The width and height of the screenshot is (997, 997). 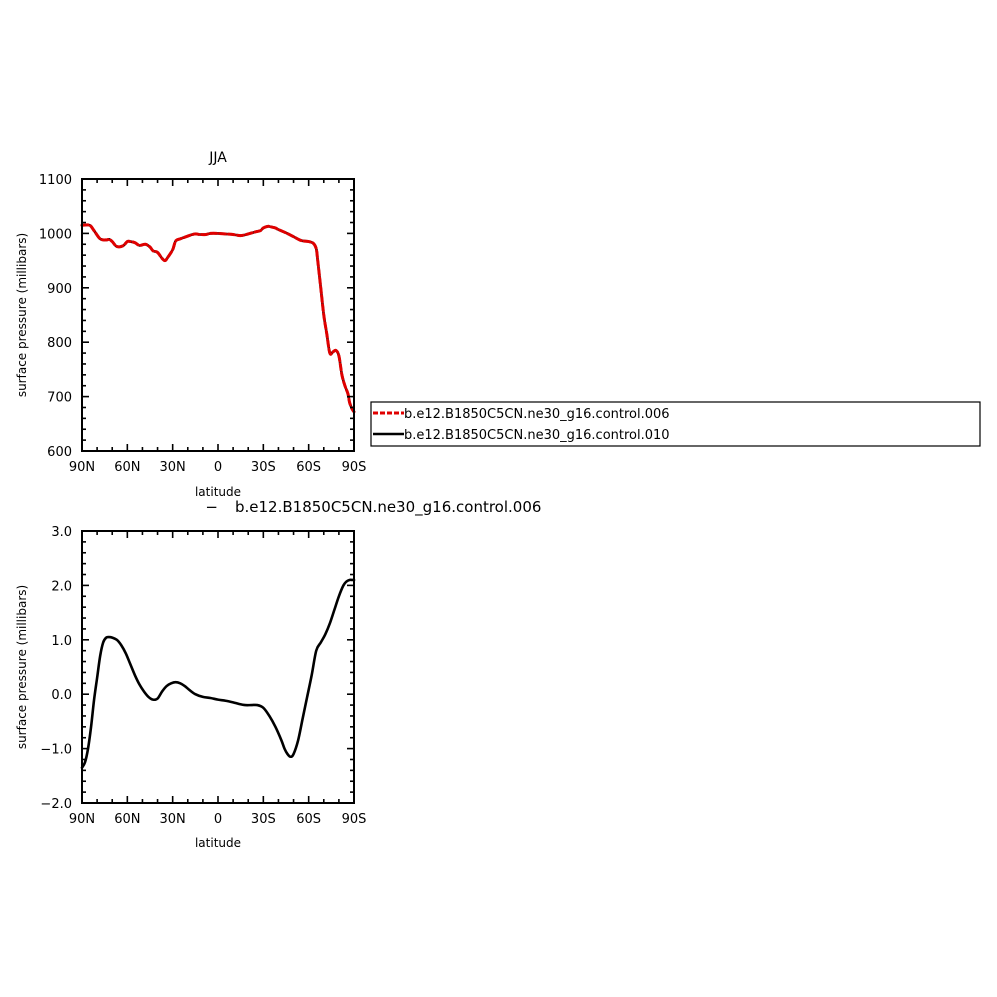 What do you see at coordinates (354, 467) in the screenshot?
I see `chart-top-xtick-label: 90S` at bounding box center [354, 467].